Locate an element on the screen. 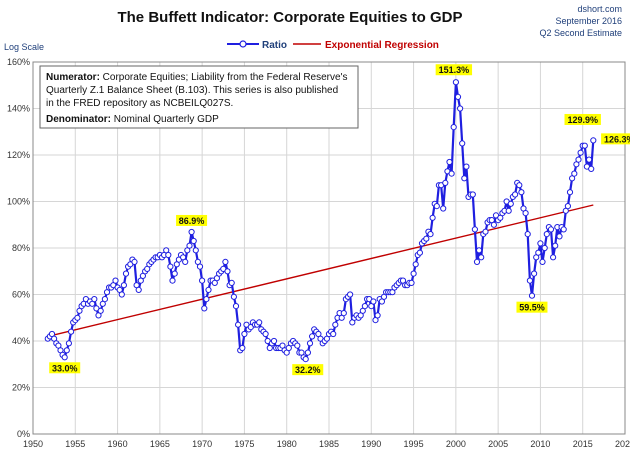  info-box-frame is located at coordinates (199, 97).